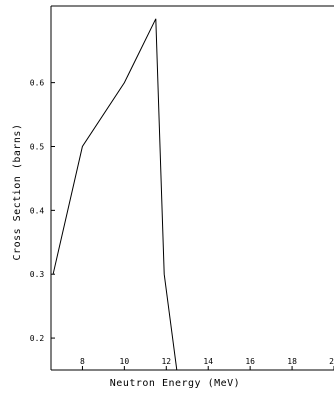 The height and width of the screenshot is (395, 334). Describe the element at coordinates (331, 361) in the screenshot. I see `x-tick-label: 20` at that location.